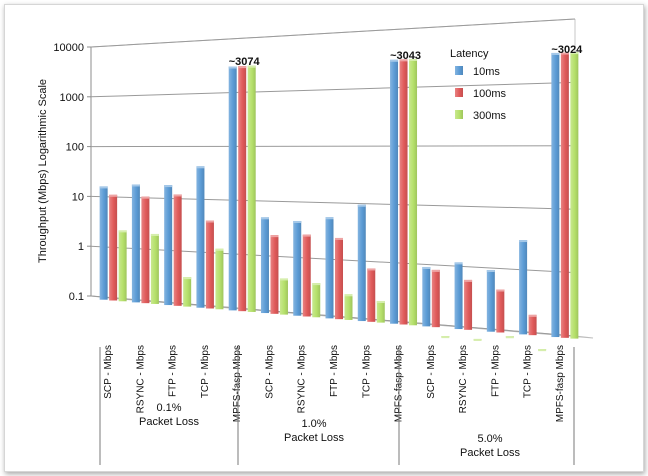 The width and height of the screenshot is (648, 476). What do you see at coordinates (72, 98) in the screenshot?
I see `y-tick-label: 1000` at bounding box center [72, 98].